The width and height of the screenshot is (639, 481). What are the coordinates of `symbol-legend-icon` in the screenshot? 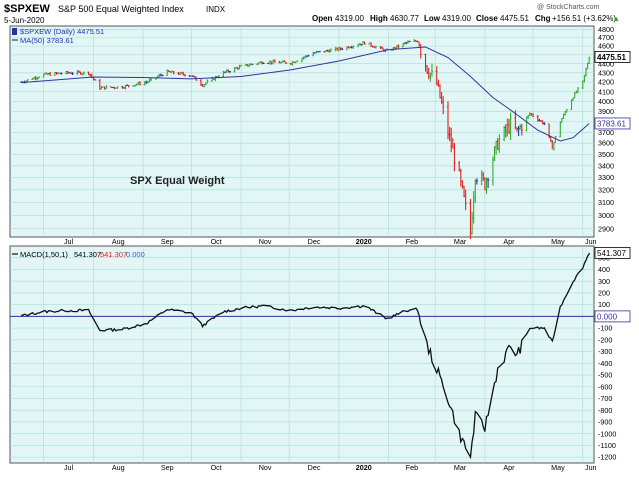 It's located at (14, 31).